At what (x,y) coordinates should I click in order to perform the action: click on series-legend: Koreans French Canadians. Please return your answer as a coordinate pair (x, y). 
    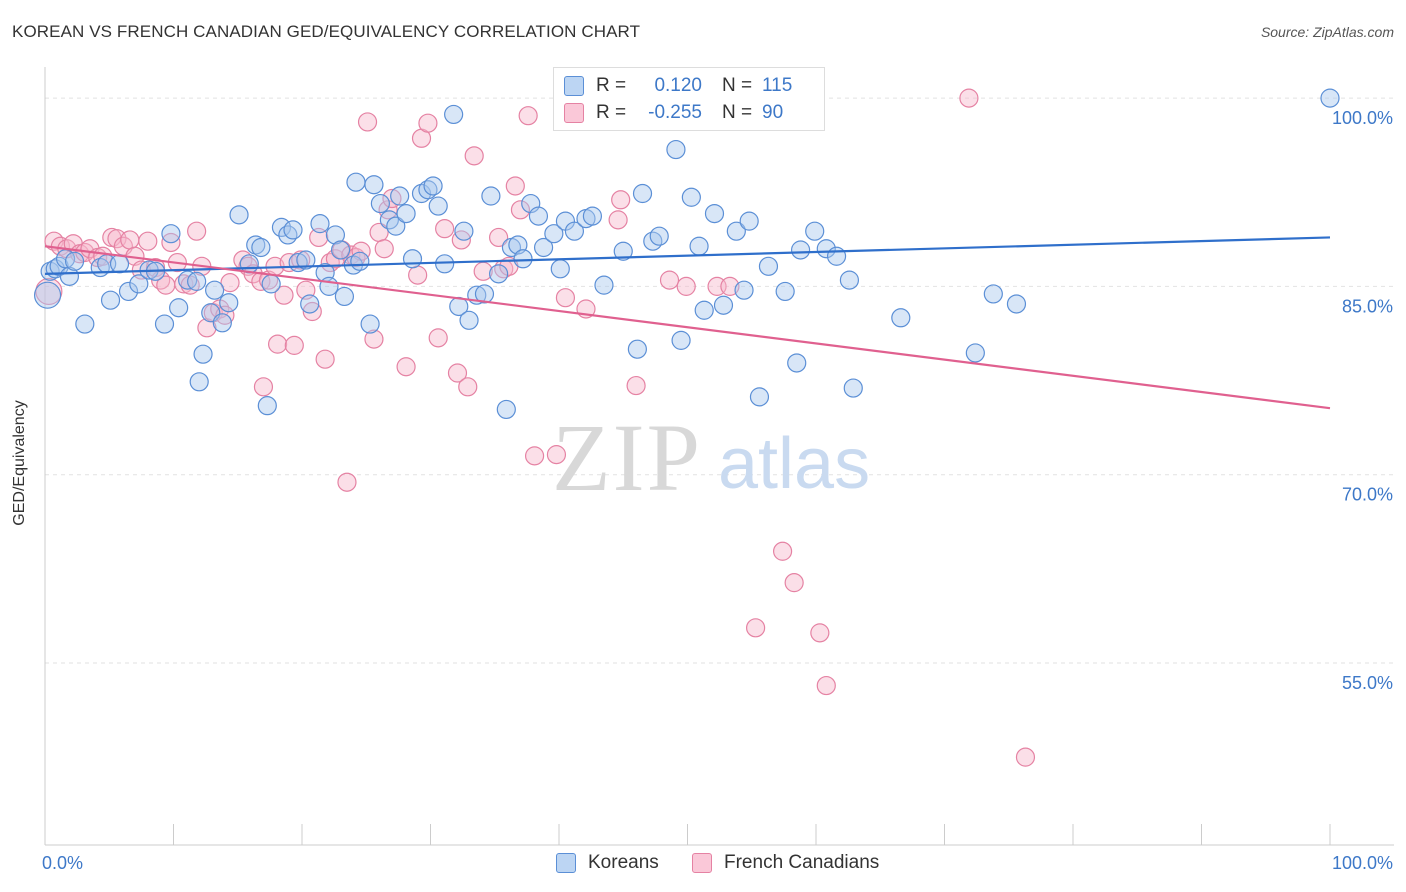
    Looking at the image, I should click on (703, 864).